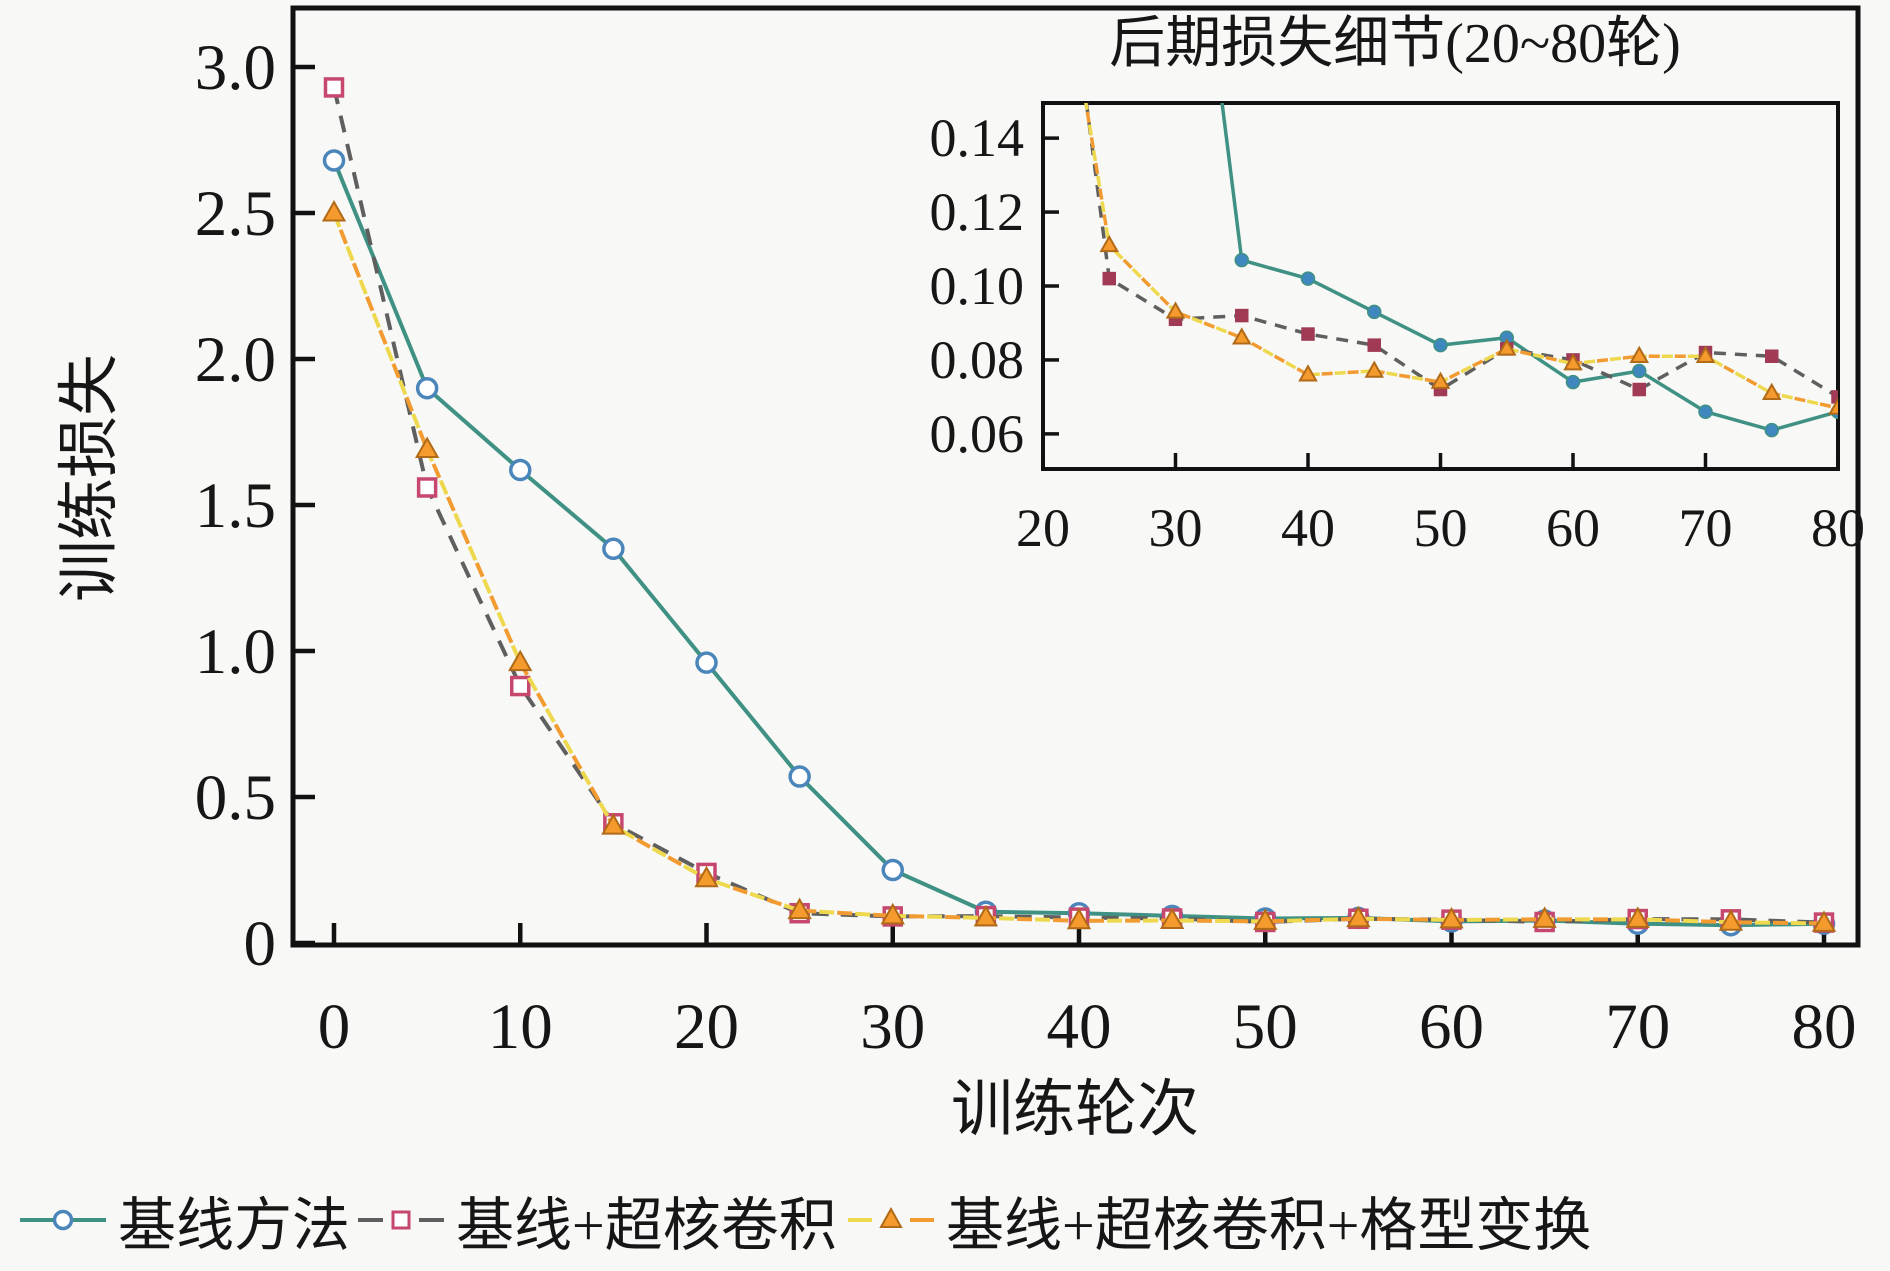 Image resolution: width=1890 pixels, height=1271 pixels. What do you see at coordinates (90, 478) in the screenshot?
I see `y-axis-label: 训练损失` at bounding box center [90, 478].